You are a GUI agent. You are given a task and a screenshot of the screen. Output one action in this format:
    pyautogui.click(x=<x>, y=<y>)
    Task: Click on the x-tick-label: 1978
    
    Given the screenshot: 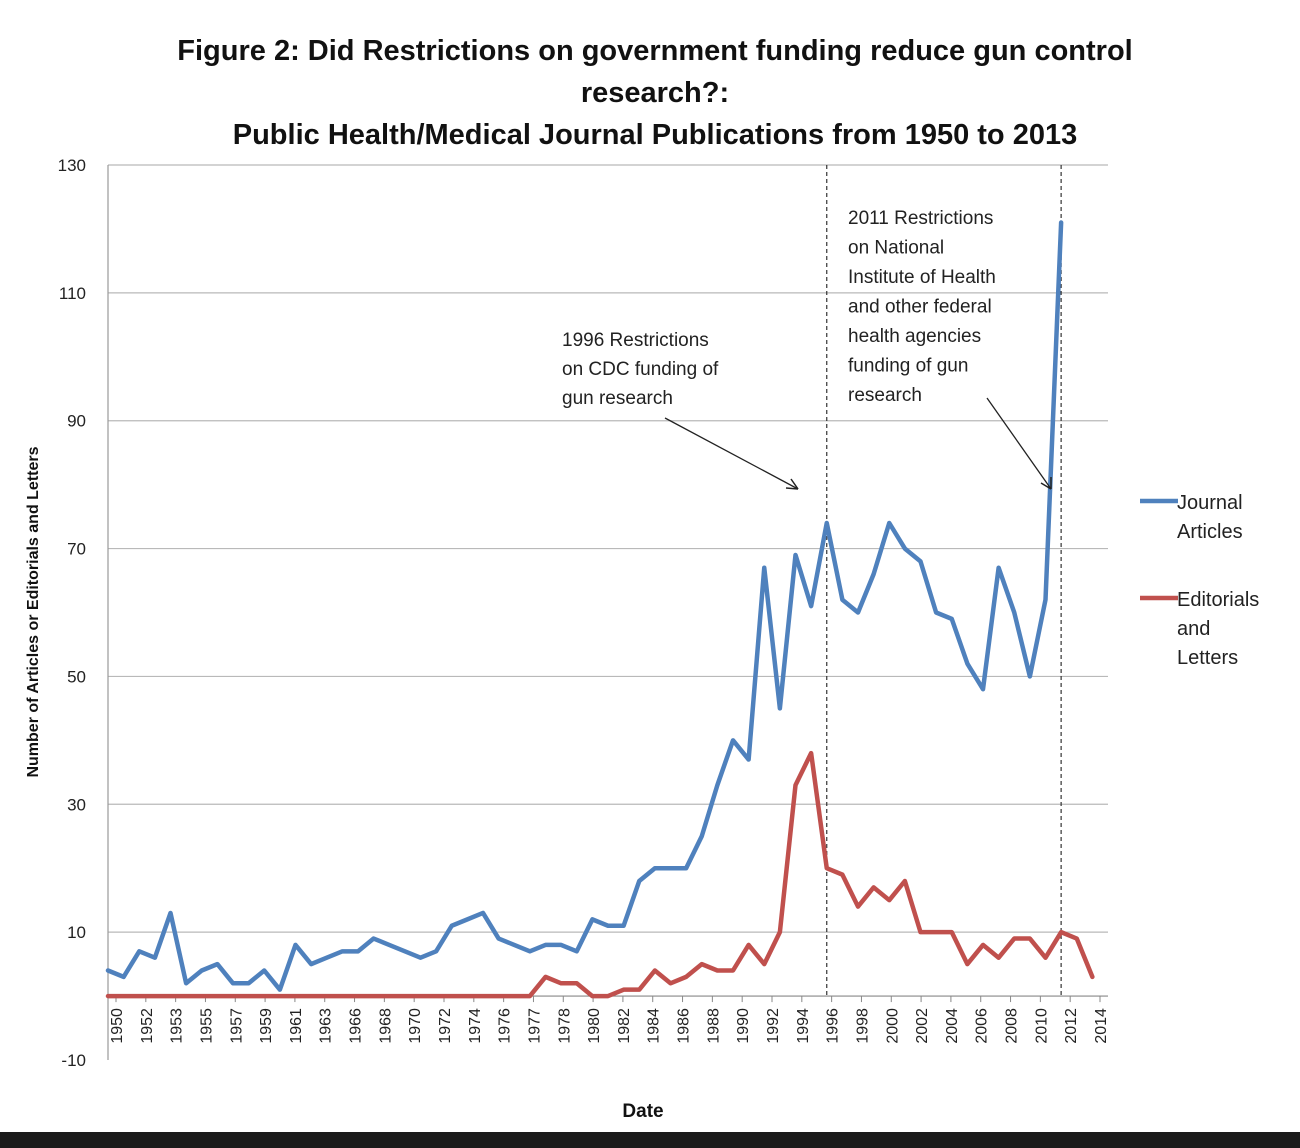 What is the action you would take?
    pyautogui.click(x=564, y=1026)
    